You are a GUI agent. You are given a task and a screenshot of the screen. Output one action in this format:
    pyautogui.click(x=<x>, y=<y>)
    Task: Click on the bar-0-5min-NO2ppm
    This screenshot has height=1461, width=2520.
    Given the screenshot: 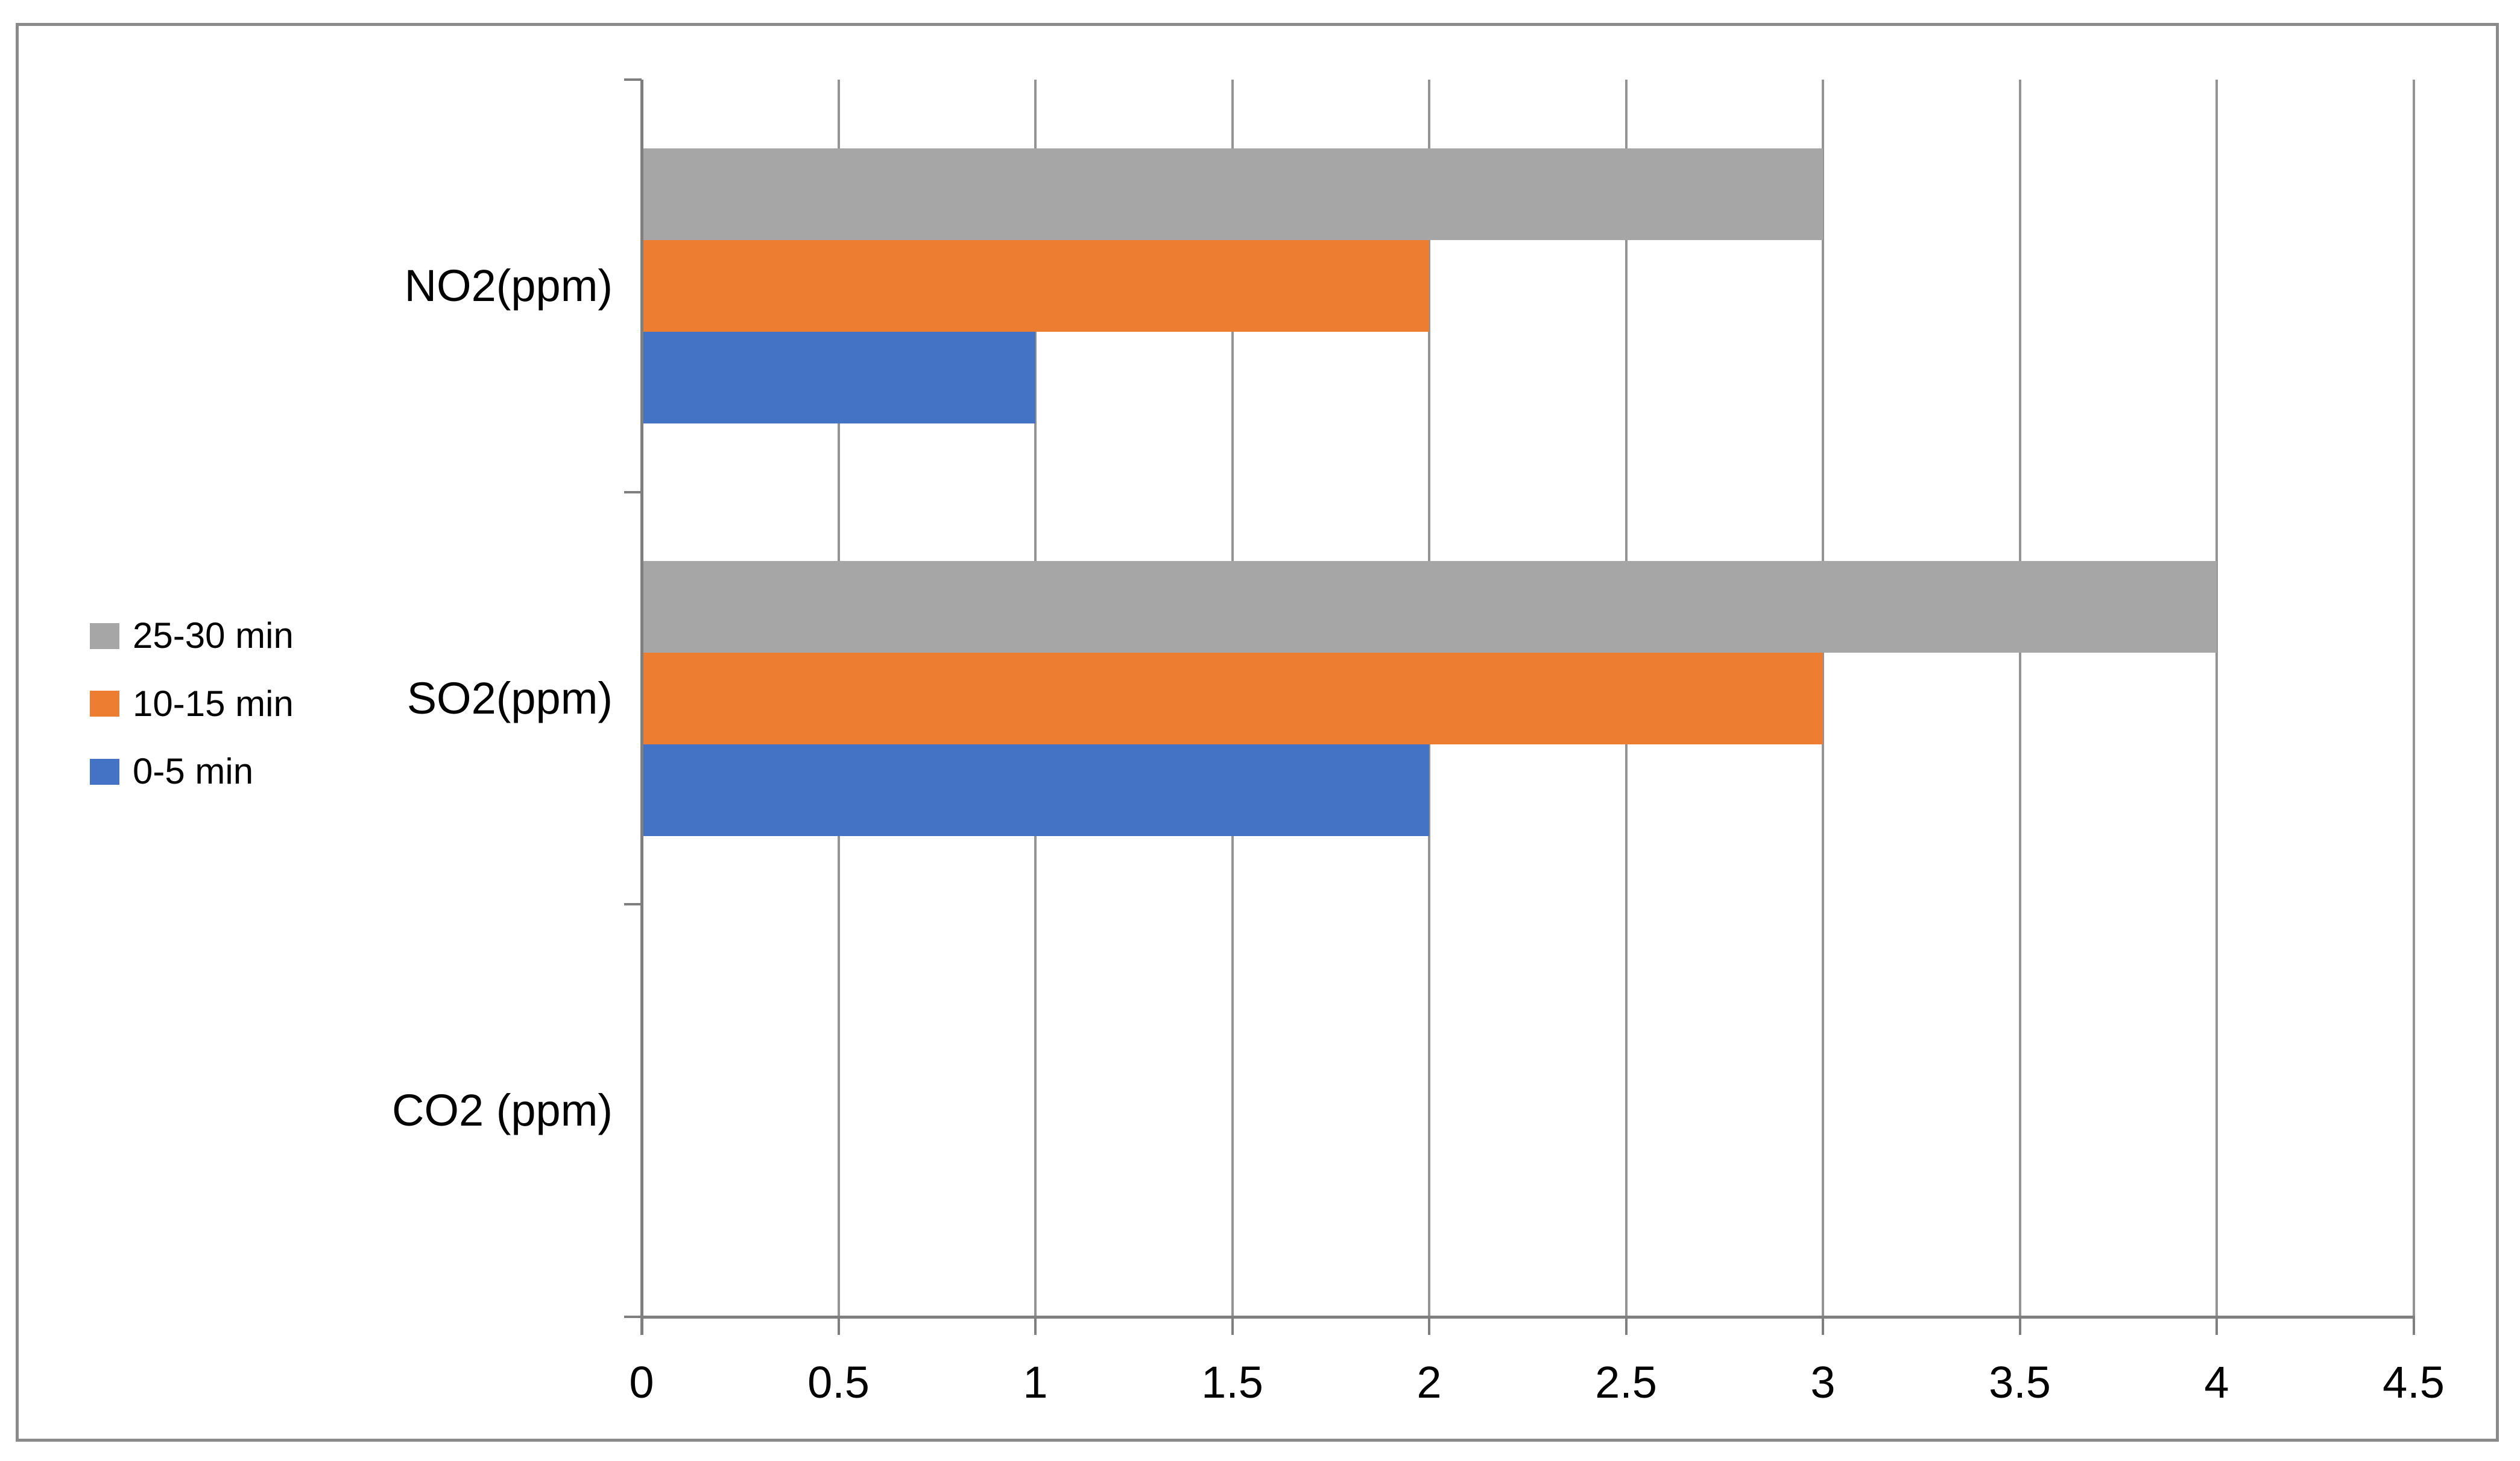 What is the action you would take?
    pyautogui.click(x=838, y=377)
    